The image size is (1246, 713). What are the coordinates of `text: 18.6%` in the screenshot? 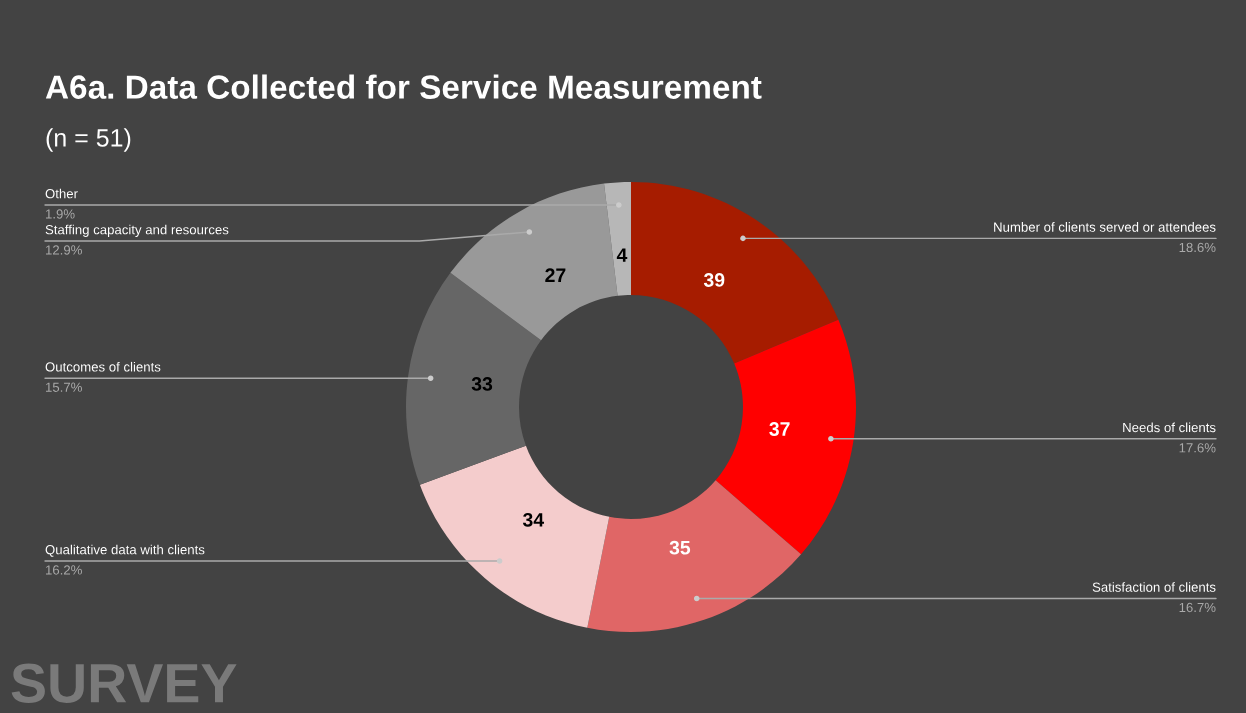 It's located at (1197, 247).